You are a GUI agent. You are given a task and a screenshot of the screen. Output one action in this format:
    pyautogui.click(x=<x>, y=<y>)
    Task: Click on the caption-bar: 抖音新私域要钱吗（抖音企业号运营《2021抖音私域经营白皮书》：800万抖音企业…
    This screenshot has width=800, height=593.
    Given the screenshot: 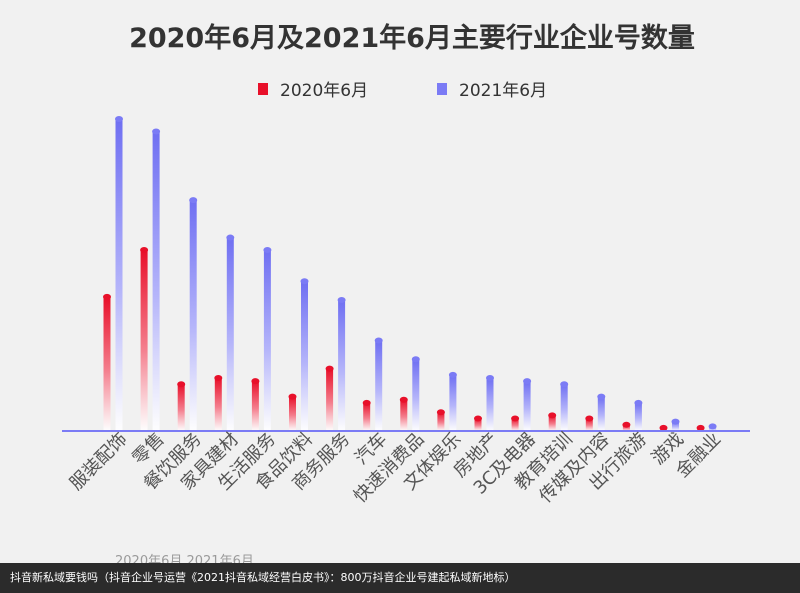 What is the action you would take?
    pyautogui.click(x=400, y=578)
    